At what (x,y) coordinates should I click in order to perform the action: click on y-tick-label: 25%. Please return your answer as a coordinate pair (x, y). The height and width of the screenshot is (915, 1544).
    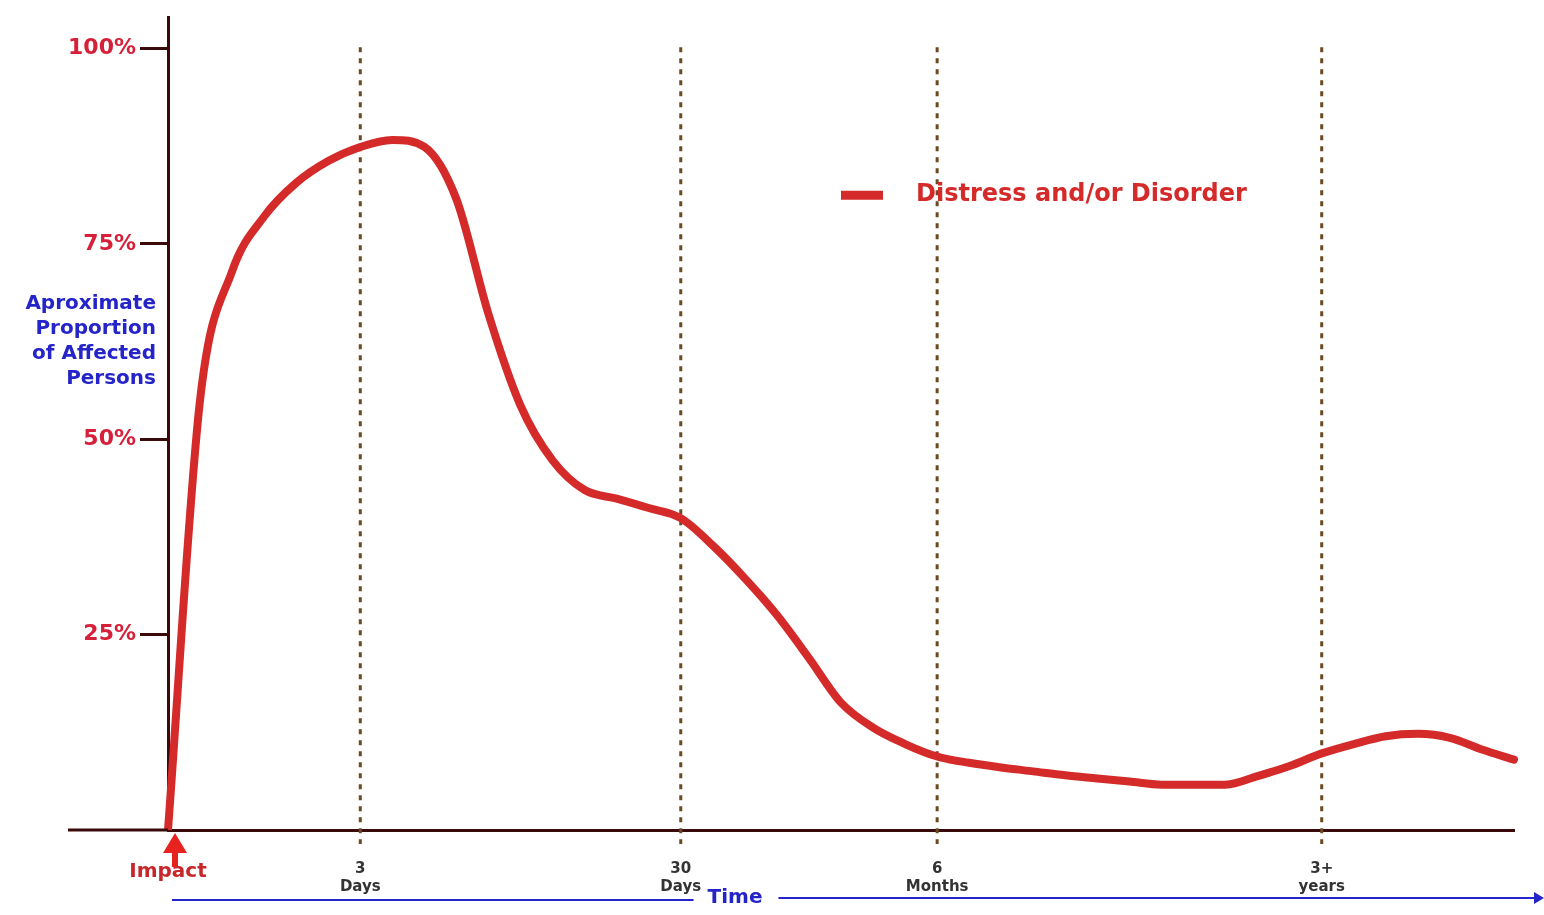
    Looking at the image, I should click on (109, 633).